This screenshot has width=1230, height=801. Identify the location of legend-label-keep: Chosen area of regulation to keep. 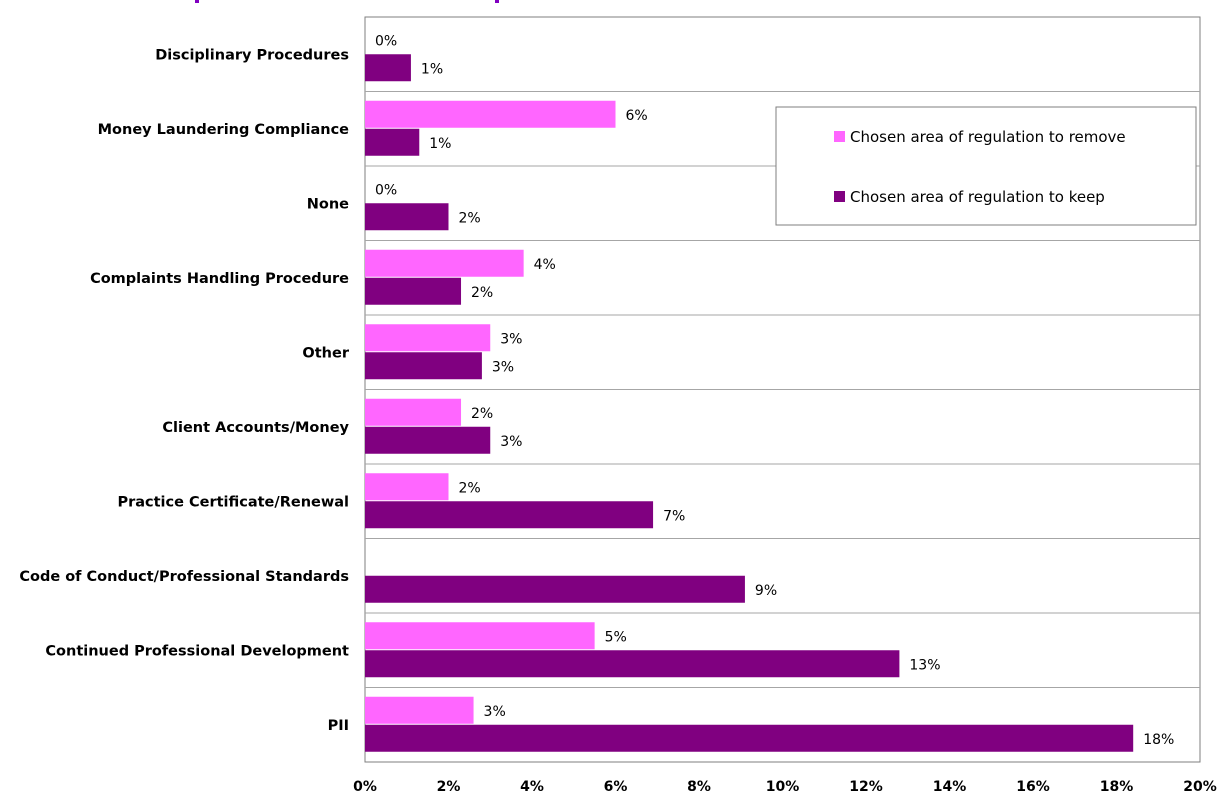
(977, 197).